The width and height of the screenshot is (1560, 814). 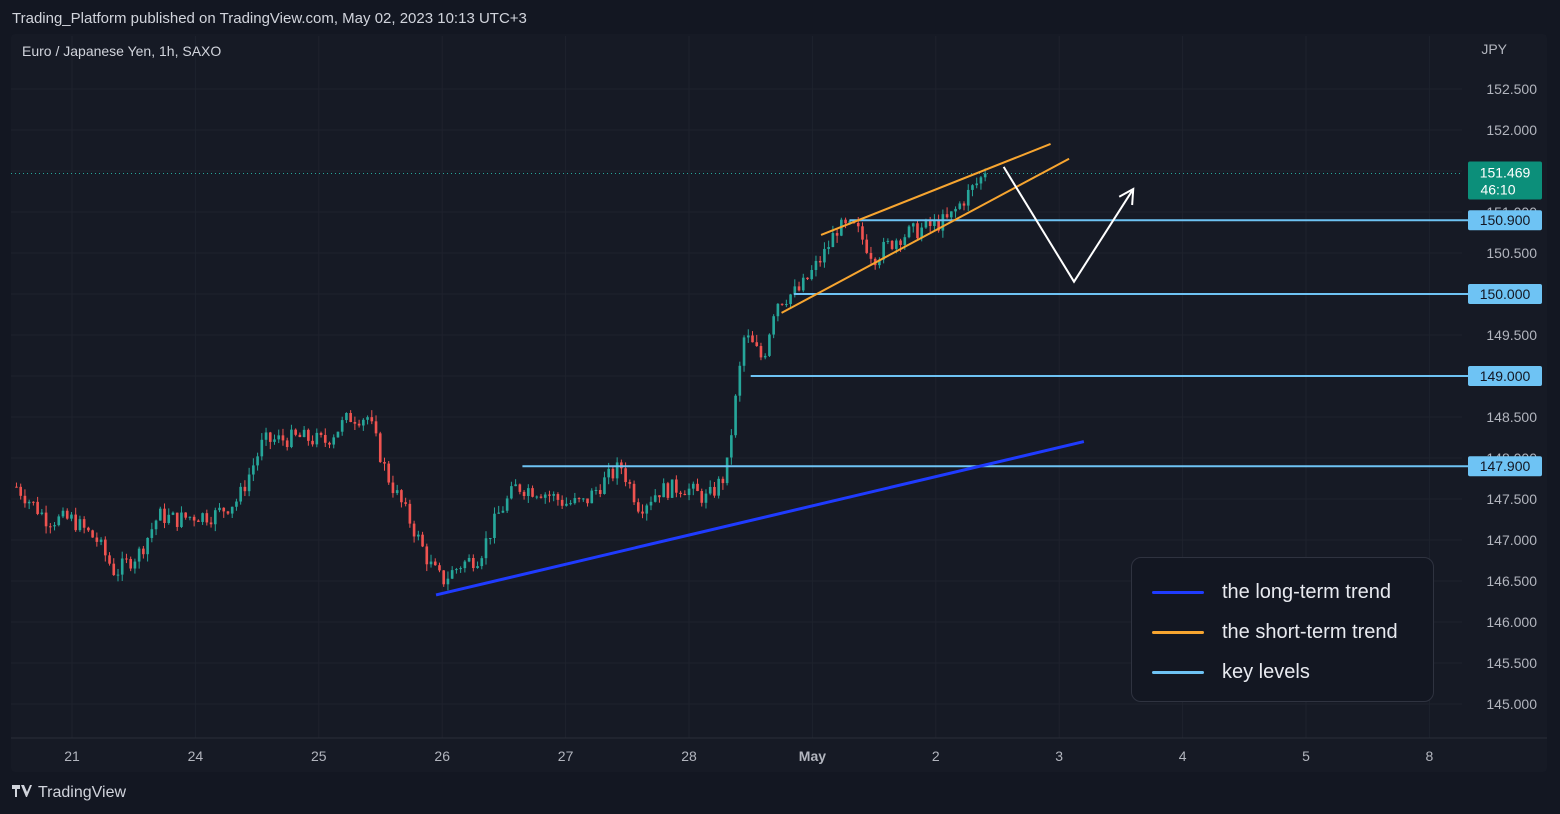 What do you see at coordinates (122, 51) in the screenshot?
I see `symbol-title: Euro / Japanese Yen, 1h, SAXO` at bounding box center [122, 51].